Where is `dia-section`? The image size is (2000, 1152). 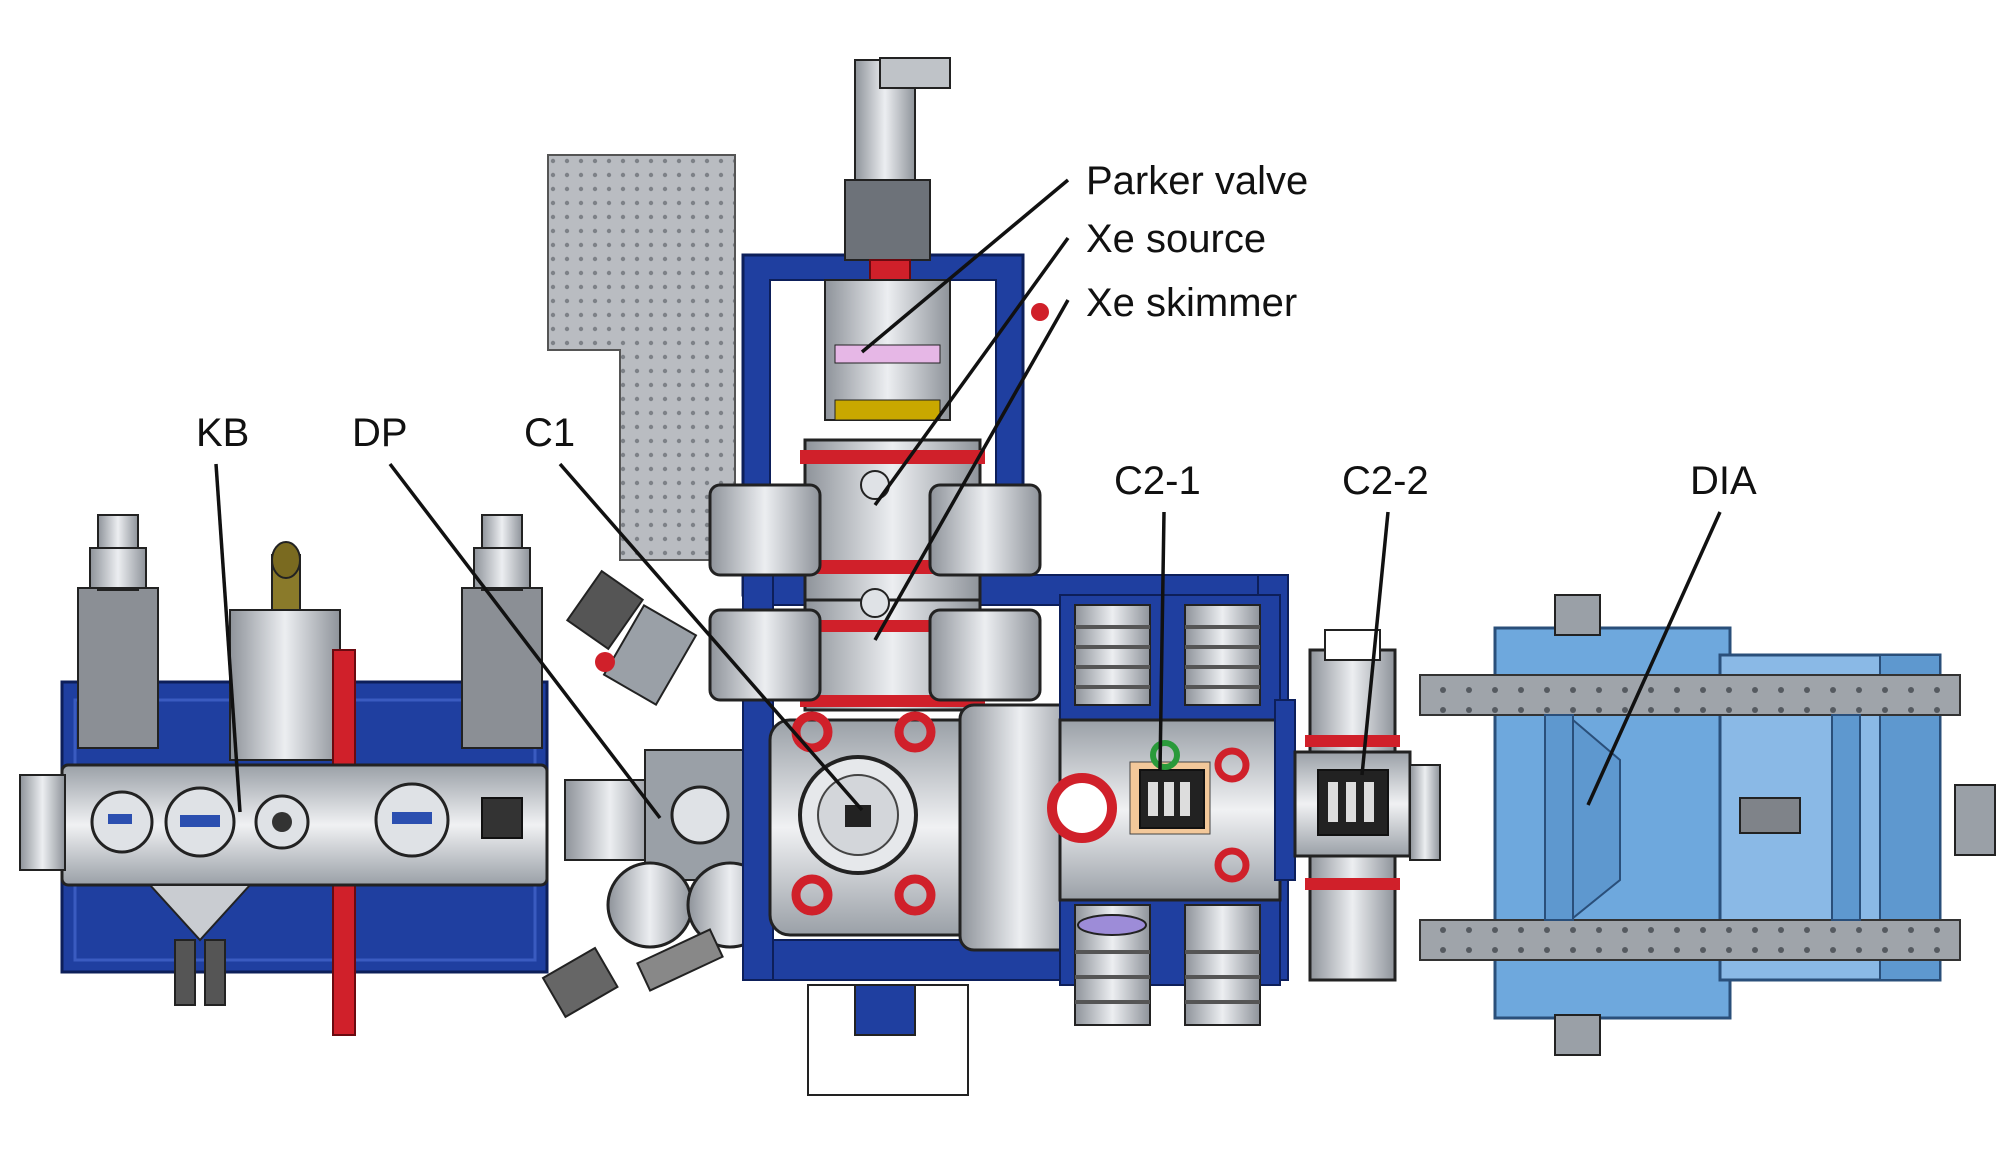 dia-section is located at coordinates (1707, 825).